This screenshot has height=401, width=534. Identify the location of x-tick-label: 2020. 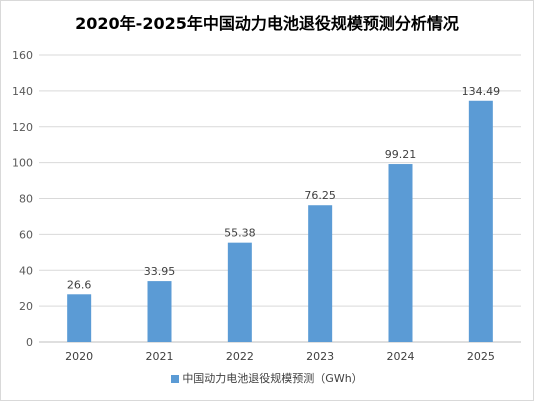
(79, 356).